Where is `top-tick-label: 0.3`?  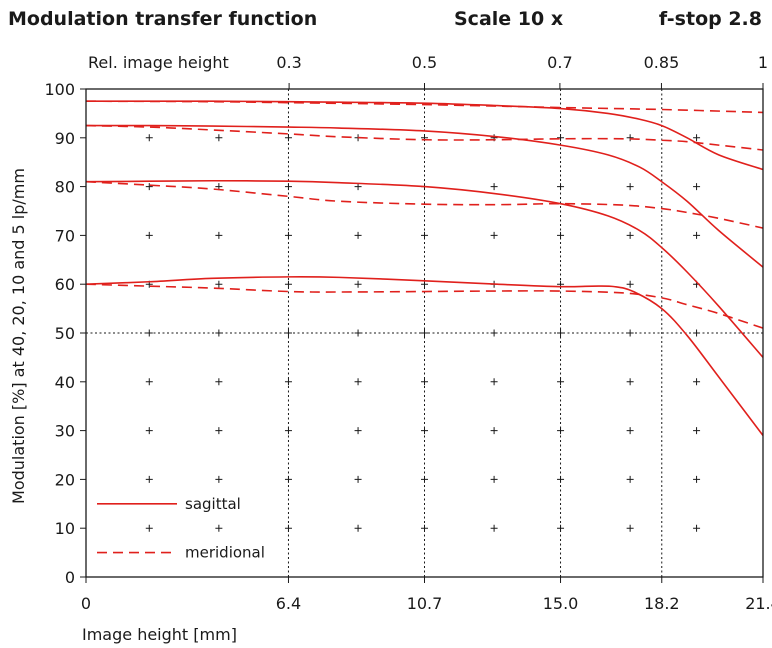
top-tick-label: 0.3 is located at coordinates (288, 62).